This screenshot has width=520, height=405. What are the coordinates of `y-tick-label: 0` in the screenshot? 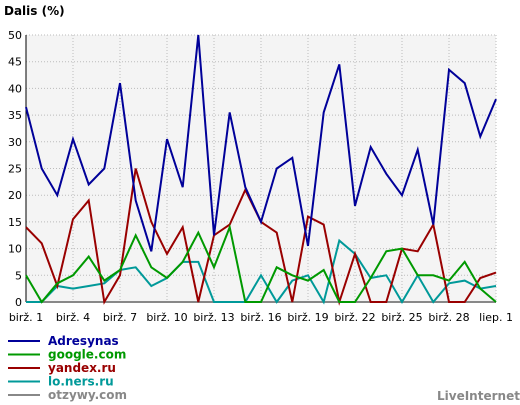 It's located at (18, 302).